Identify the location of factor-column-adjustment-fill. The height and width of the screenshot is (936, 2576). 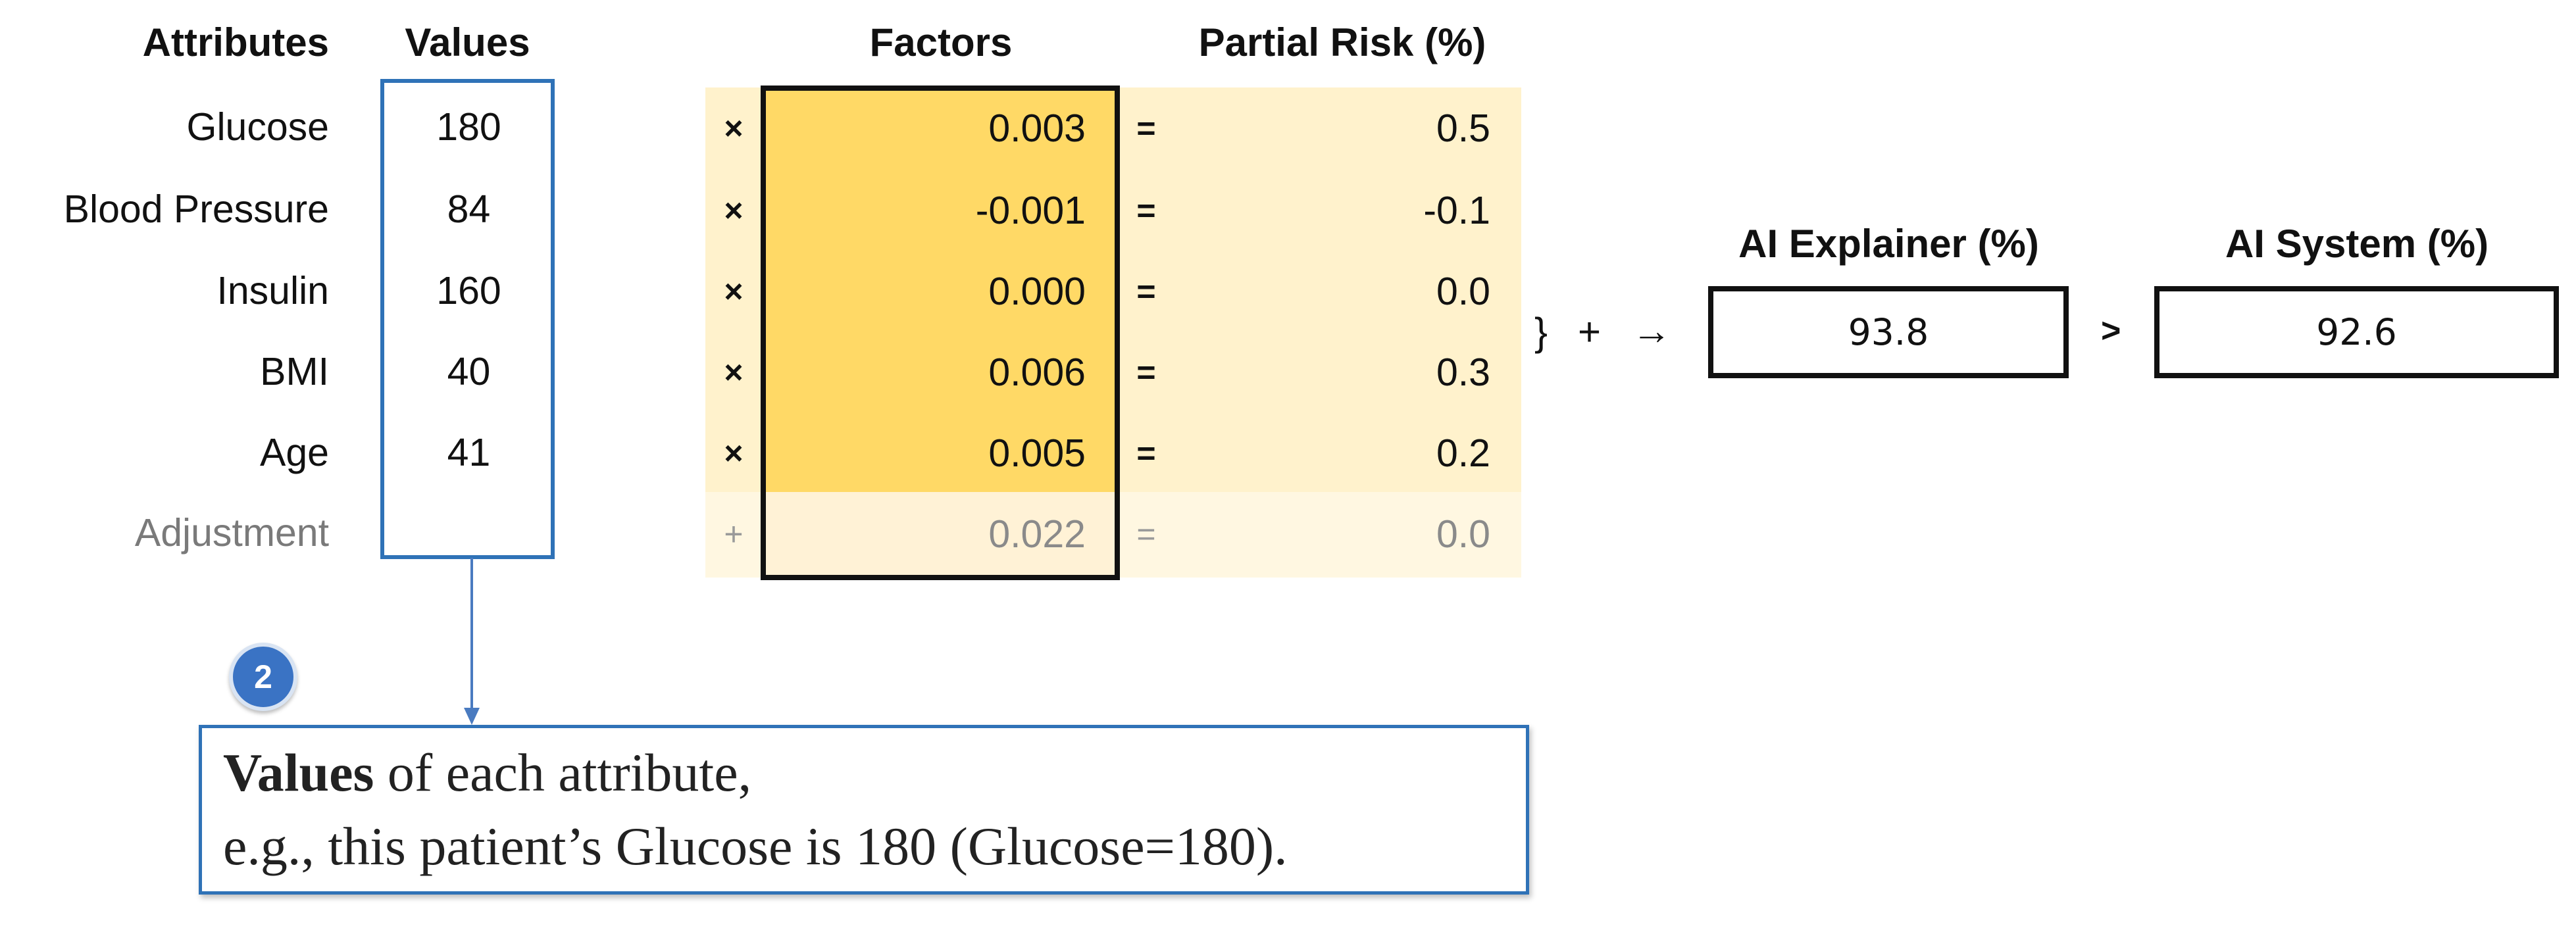
(941, 535).